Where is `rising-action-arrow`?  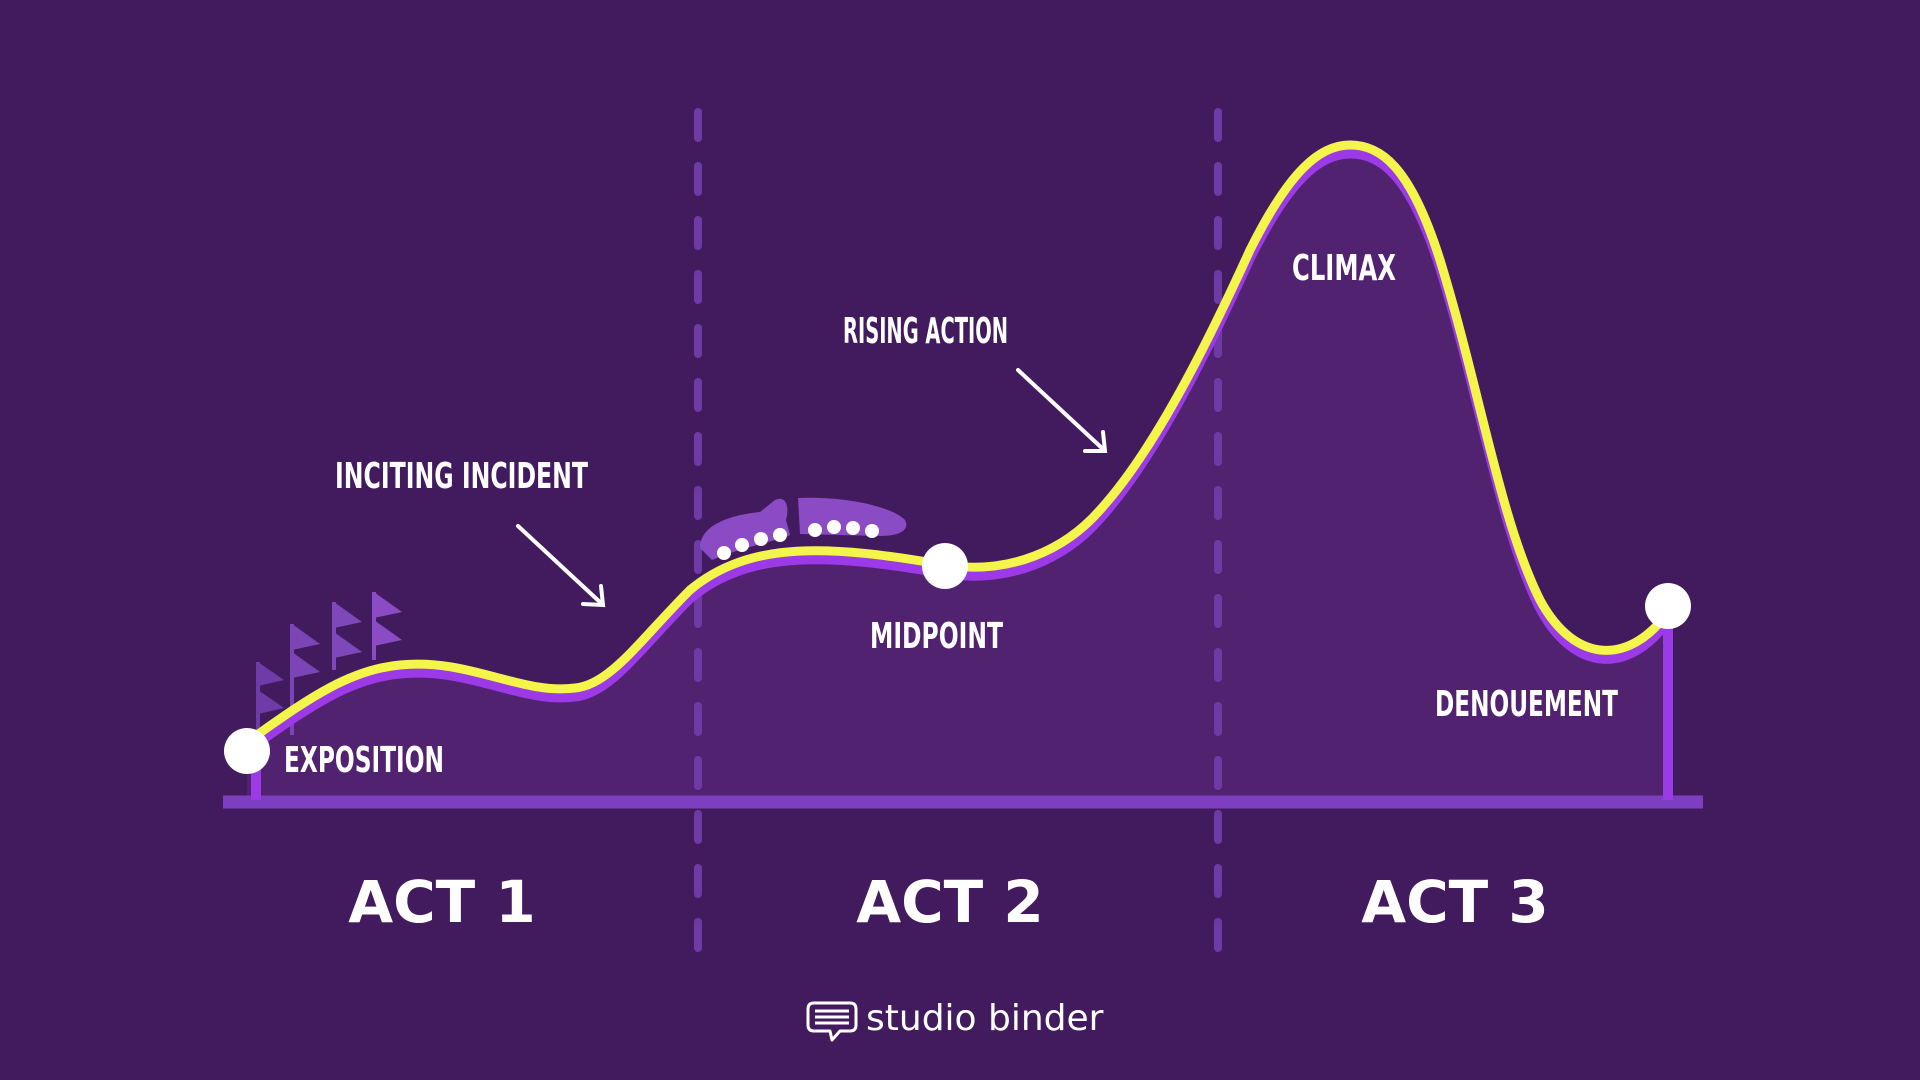 rising-action-arrow is located at coordinates (1062, 410).